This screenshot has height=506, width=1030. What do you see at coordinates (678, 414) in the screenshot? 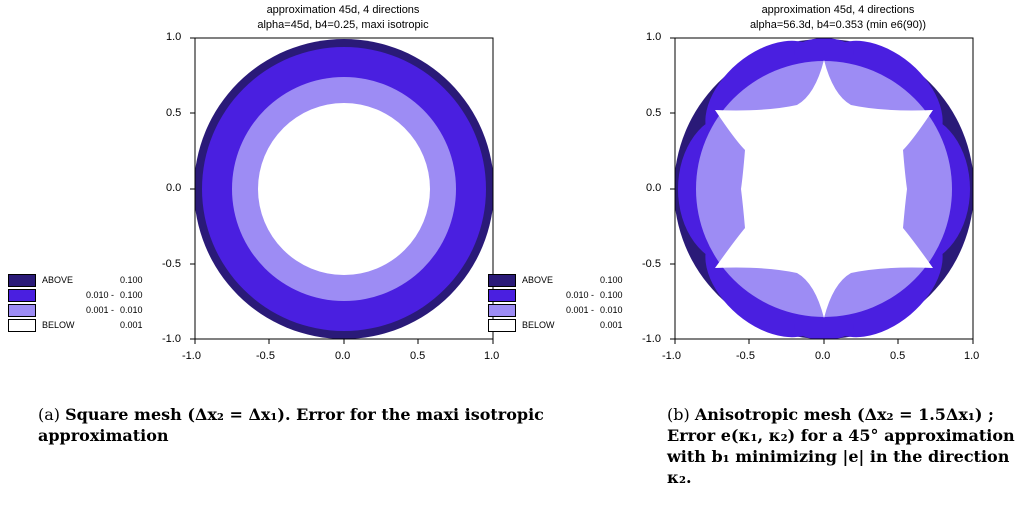
I see `caption-label: (b)` at bounding box center [678, 414].